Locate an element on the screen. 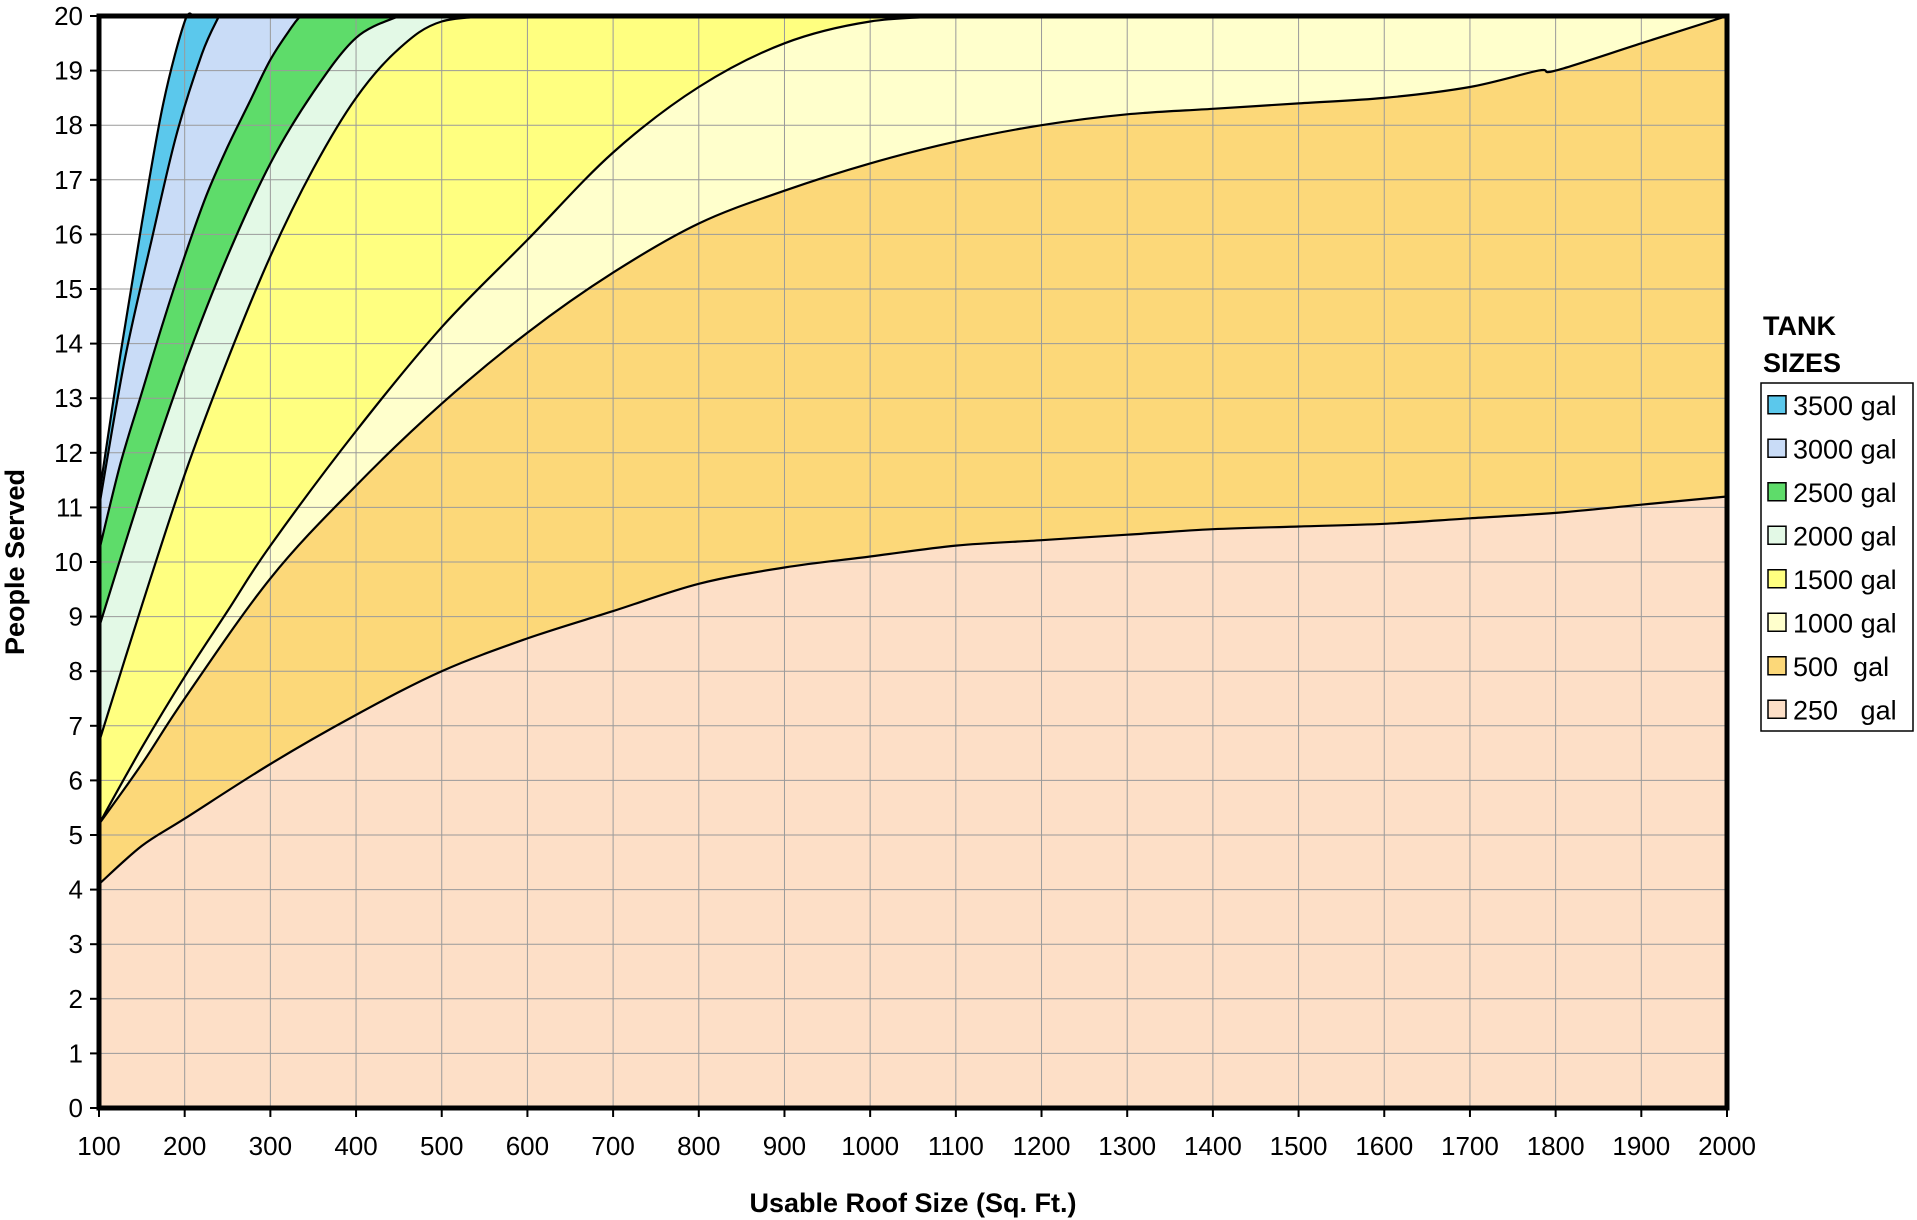  y-tick-label: 7 is located at coordinates (76, 726).